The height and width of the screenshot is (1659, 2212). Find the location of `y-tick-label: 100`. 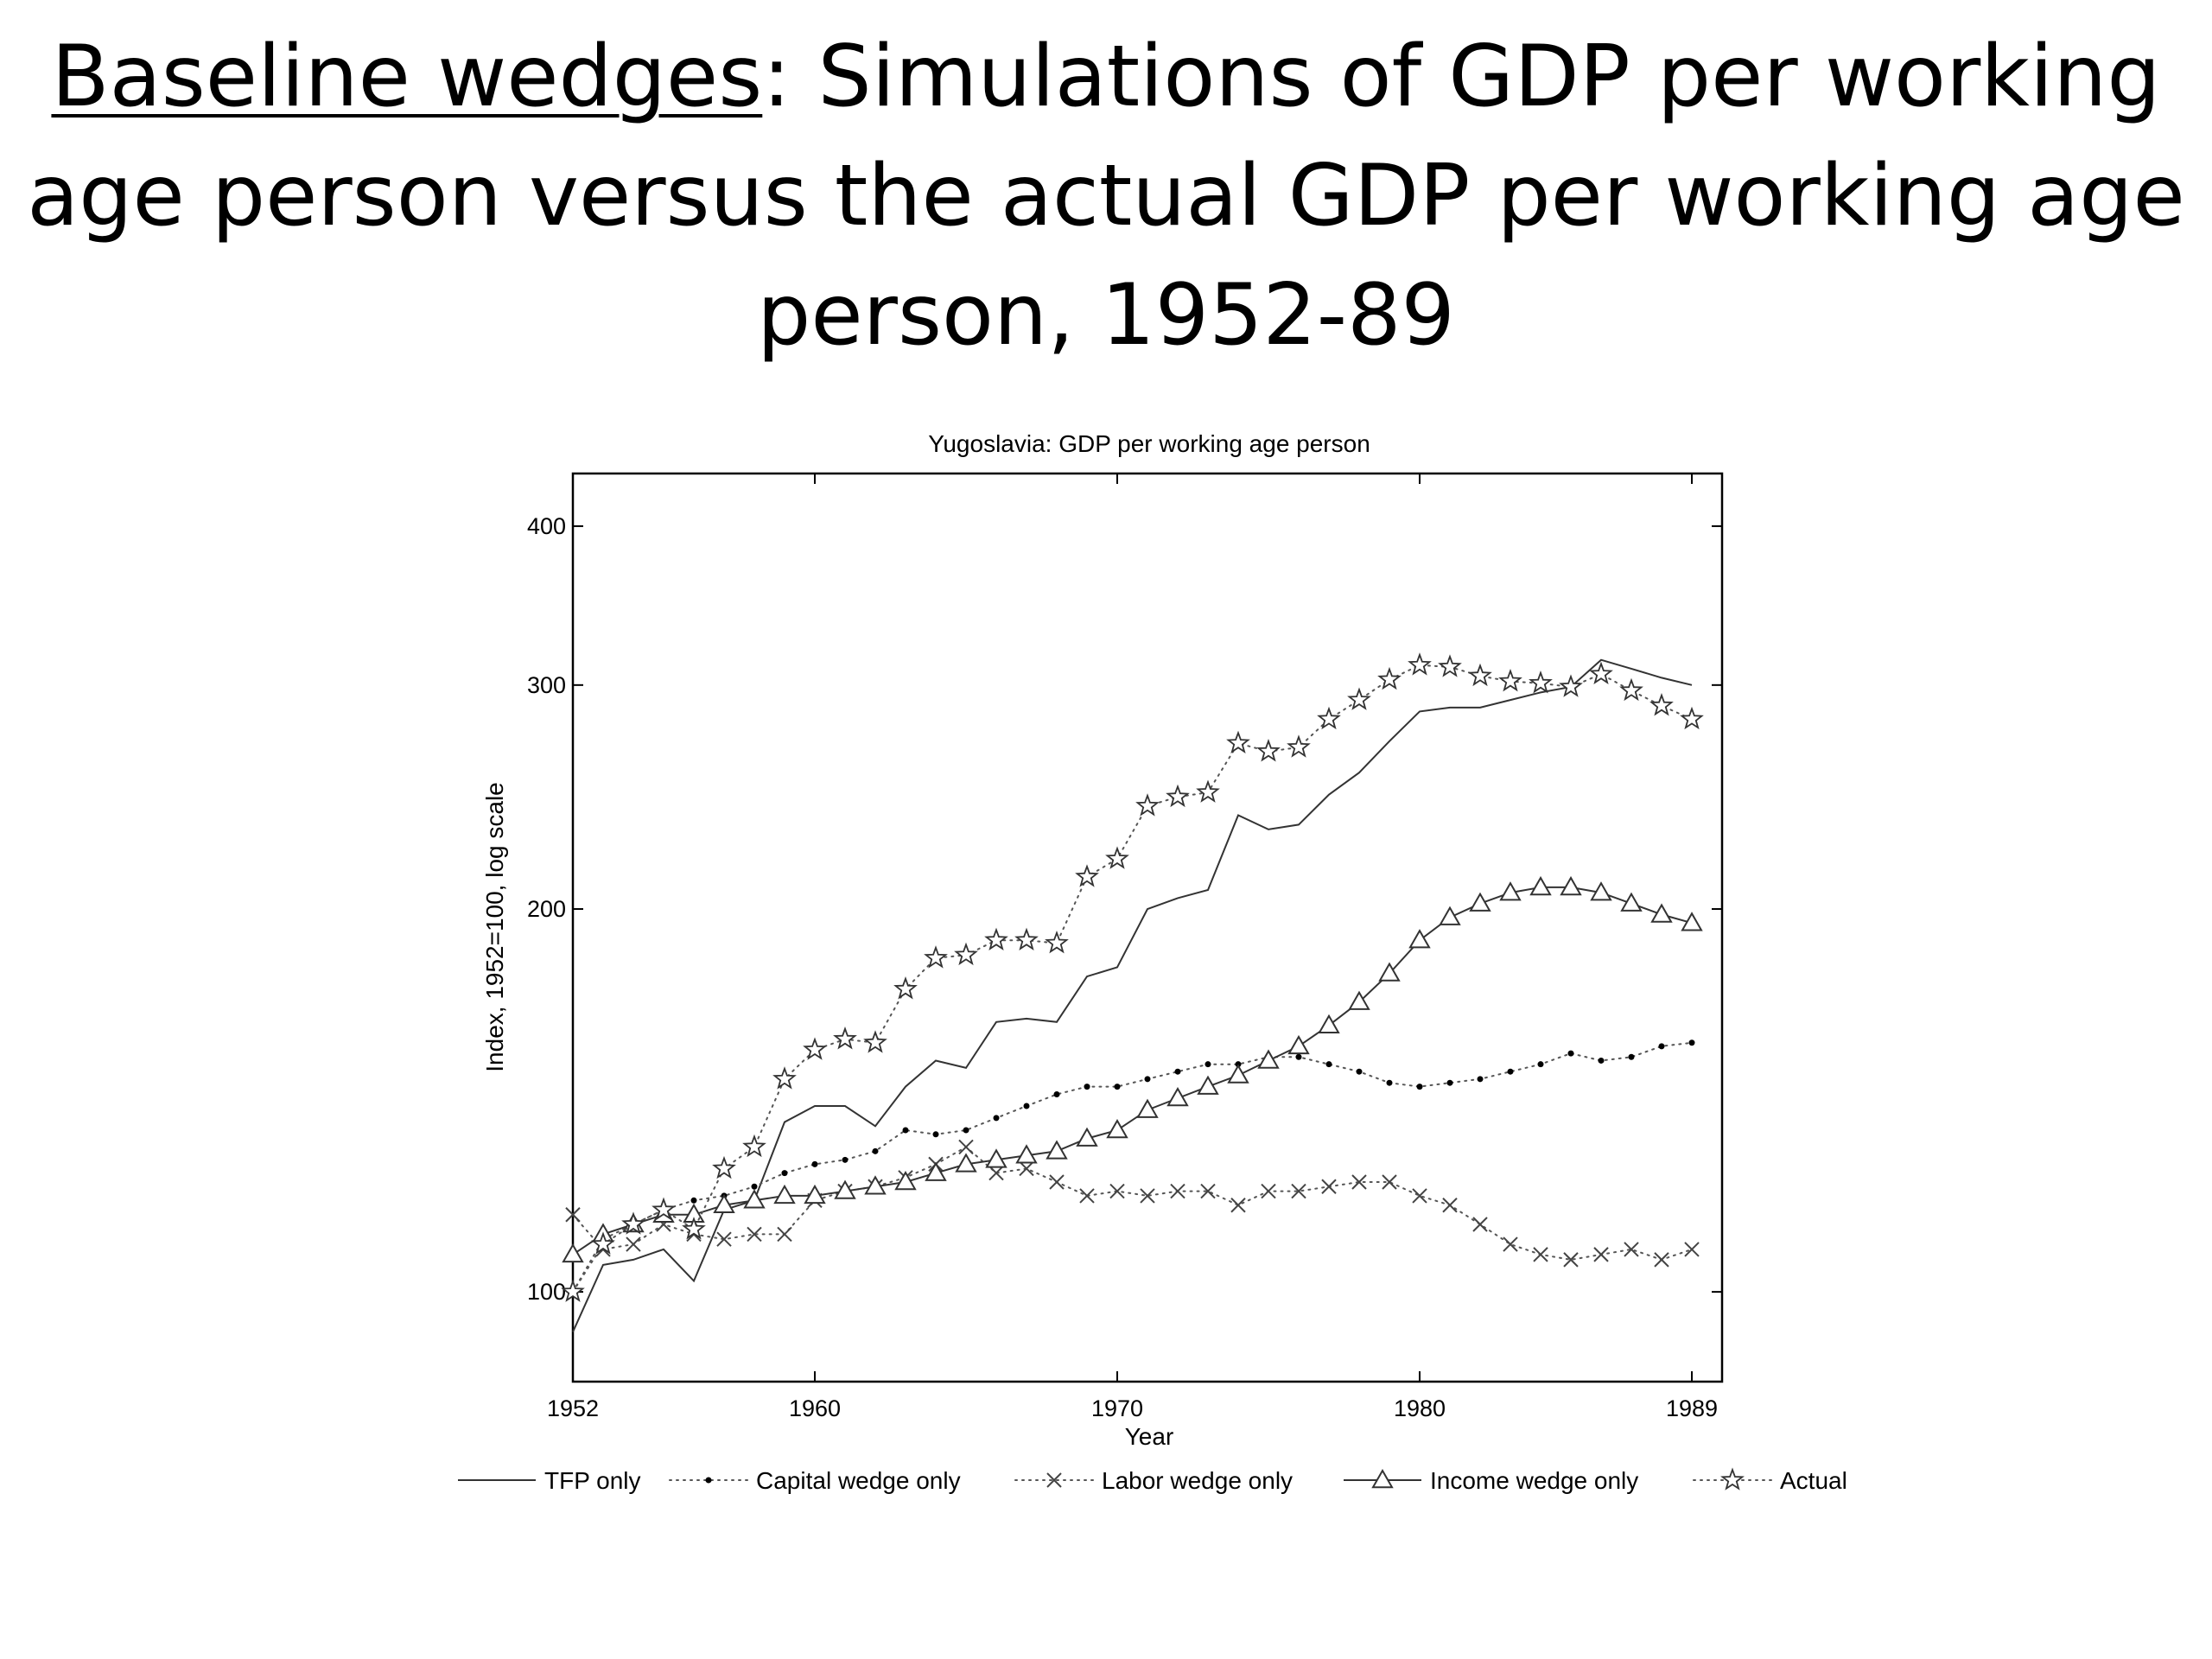

y-tick-label: 100 is located at coordinates (546, 1292).